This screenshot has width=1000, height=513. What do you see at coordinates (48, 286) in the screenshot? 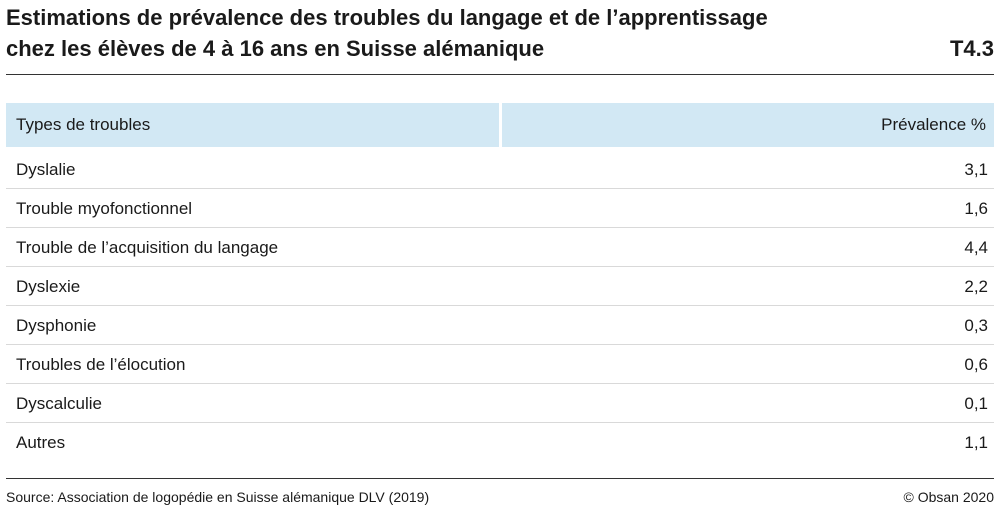
I see `row-type-label: Dyslexie` at bounding box center [48, 286].